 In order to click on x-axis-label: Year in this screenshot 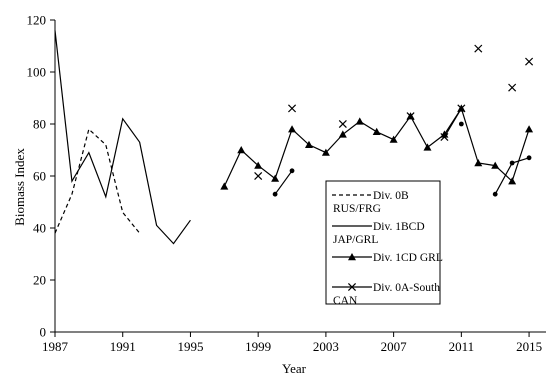, I will do `click(294, 368)`.